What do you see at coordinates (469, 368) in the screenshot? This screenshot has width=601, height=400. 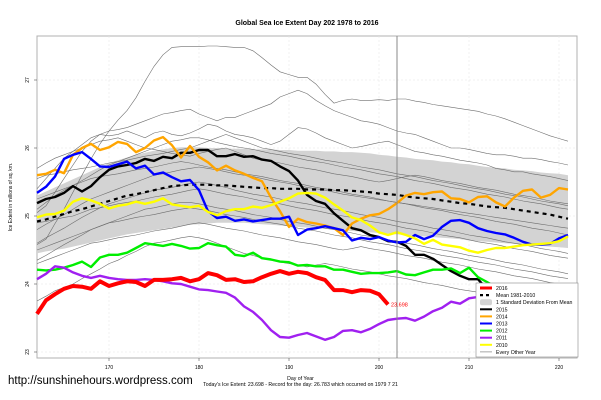 I see `x-tick-label: 210` at bounding box center [469, 368].